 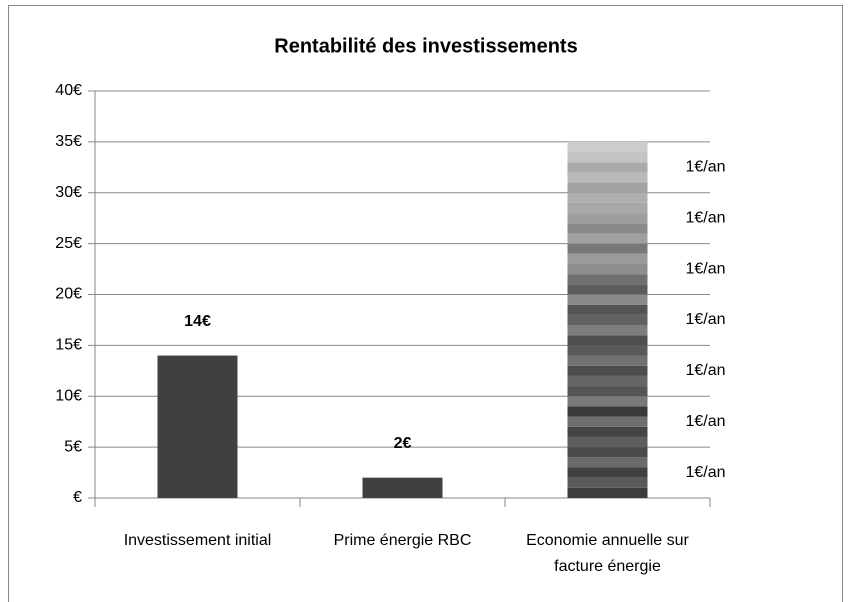 What do you see at coordinates (607, 553) in the screenshot?
I see `x-tick-label: Economie annuelle sur facture énergie` at bounding box center [607, 553].